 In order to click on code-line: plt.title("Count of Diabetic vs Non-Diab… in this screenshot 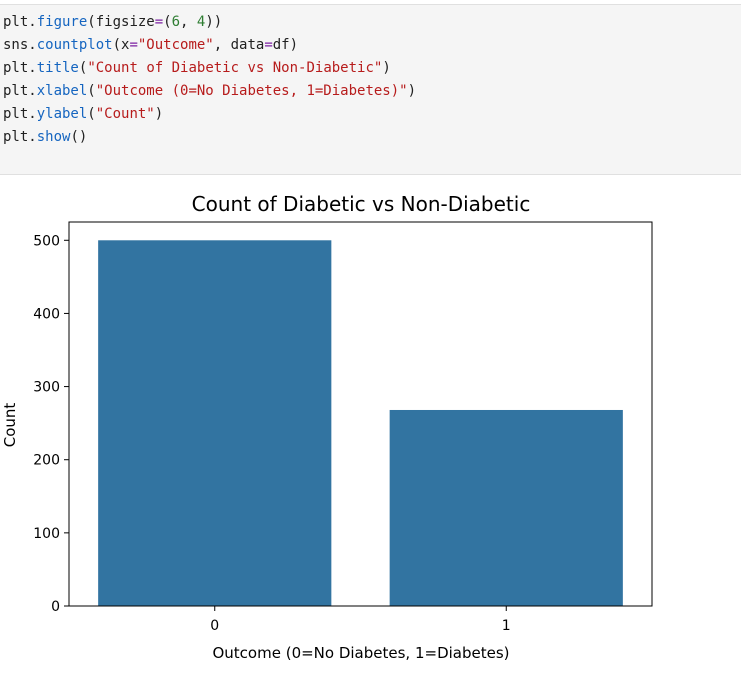, I will do `click(197, 68)`.